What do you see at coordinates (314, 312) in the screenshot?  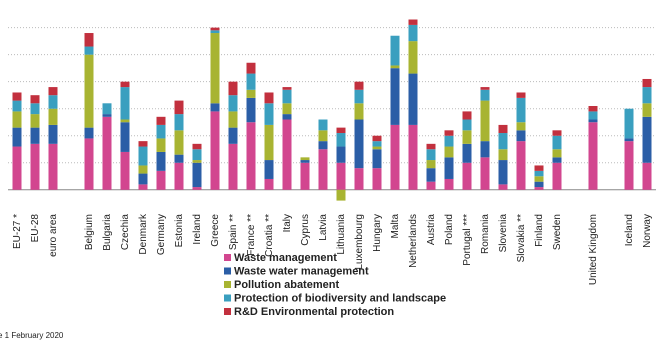 I see `legend-label: R&D Environmental protection` at bounding box center [314, 312].